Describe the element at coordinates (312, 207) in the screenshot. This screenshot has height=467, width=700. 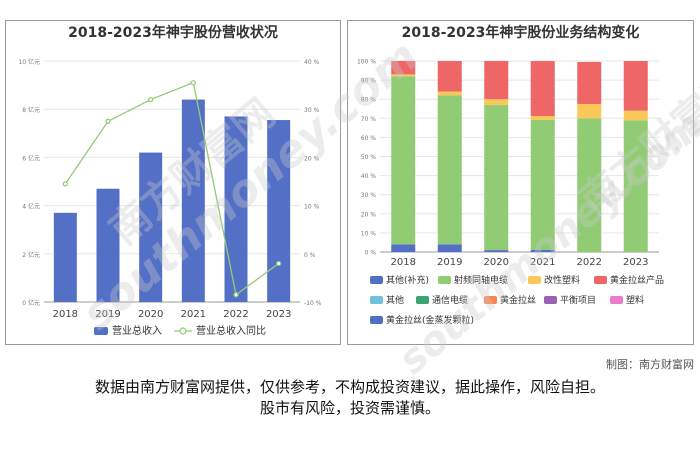
I see `y2-tick-label: 10 %` at that location.